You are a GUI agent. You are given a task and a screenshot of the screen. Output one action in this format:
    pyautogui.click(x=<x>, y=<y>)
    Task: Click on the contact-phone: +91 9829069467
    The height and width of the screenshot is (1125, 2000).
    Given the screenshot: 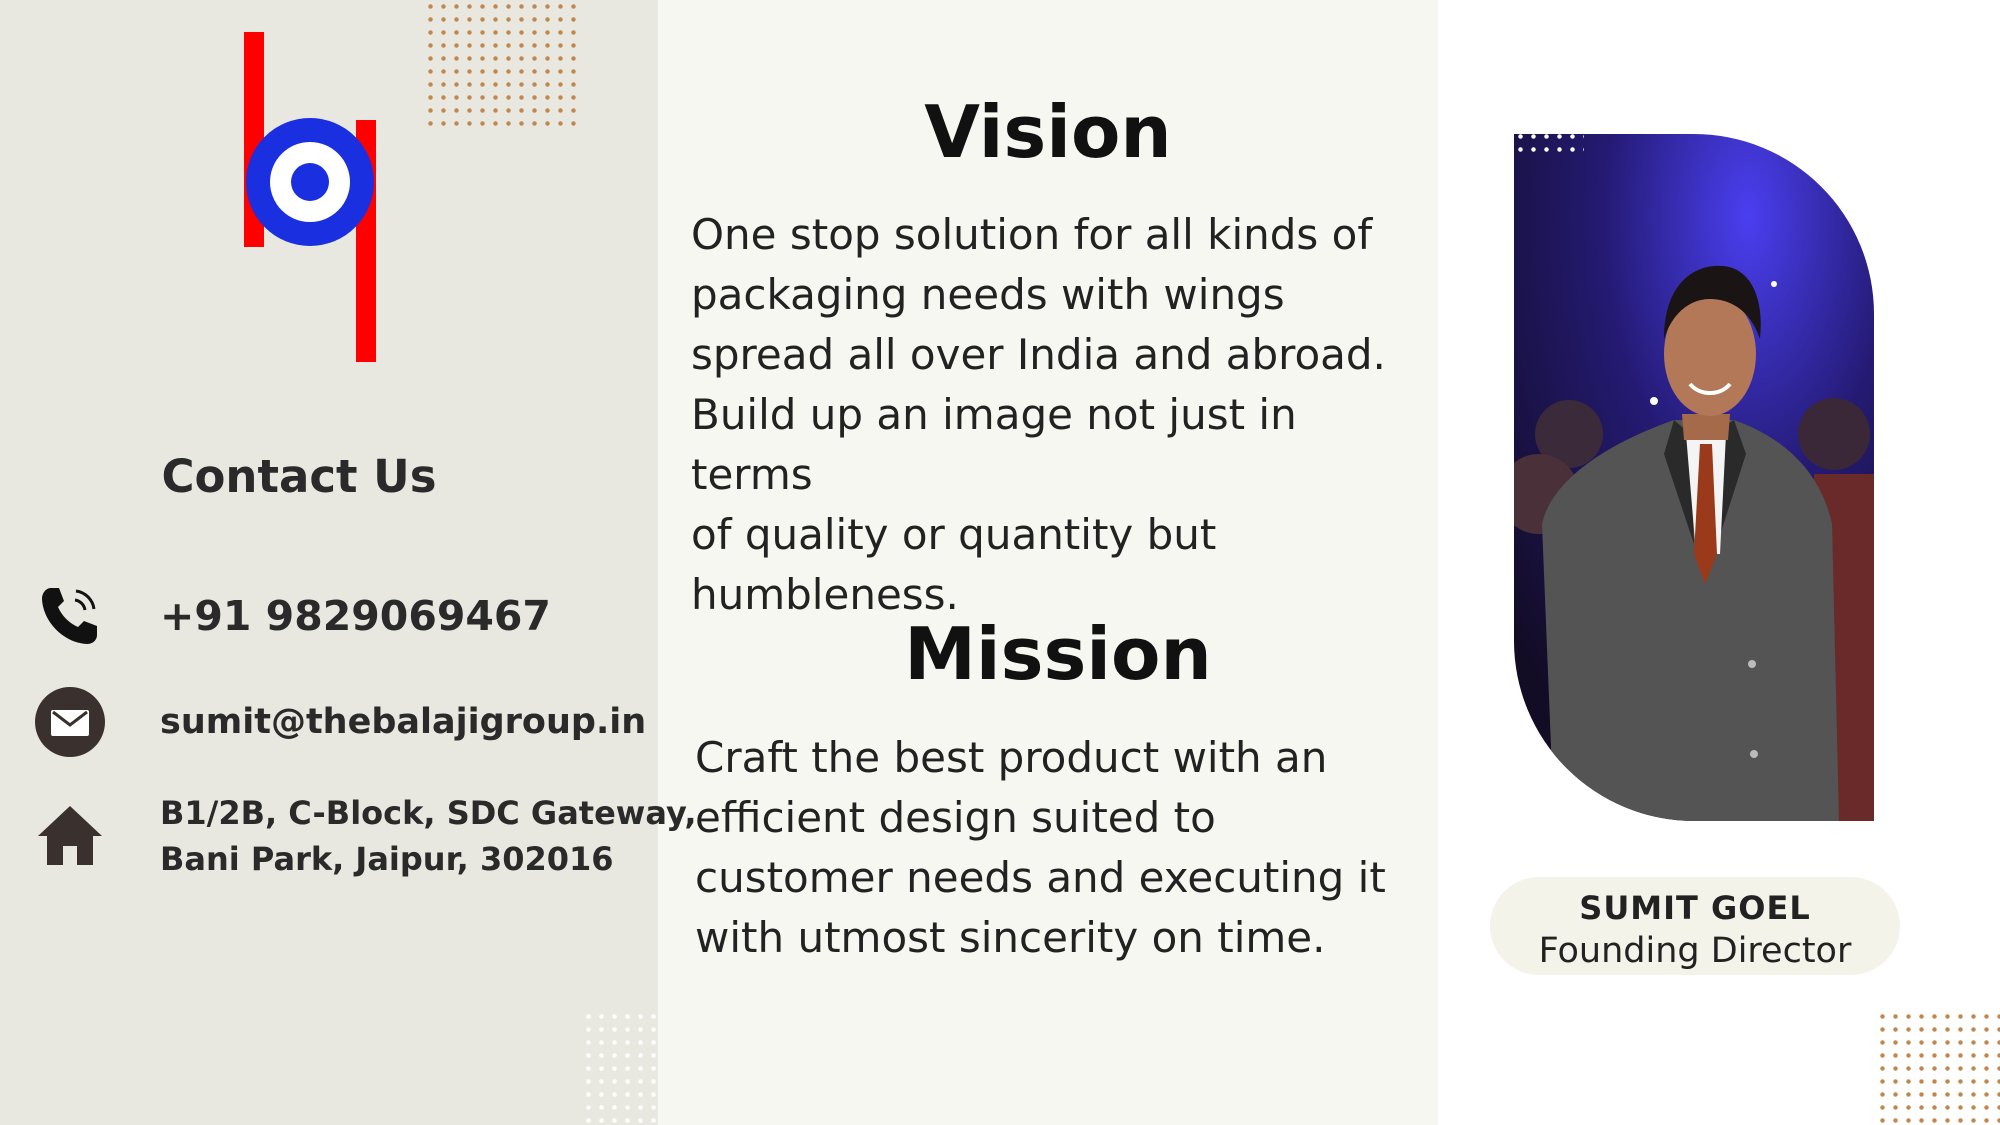 What is the action you would take?
    pyautogui.click(x=292, y=616)
    